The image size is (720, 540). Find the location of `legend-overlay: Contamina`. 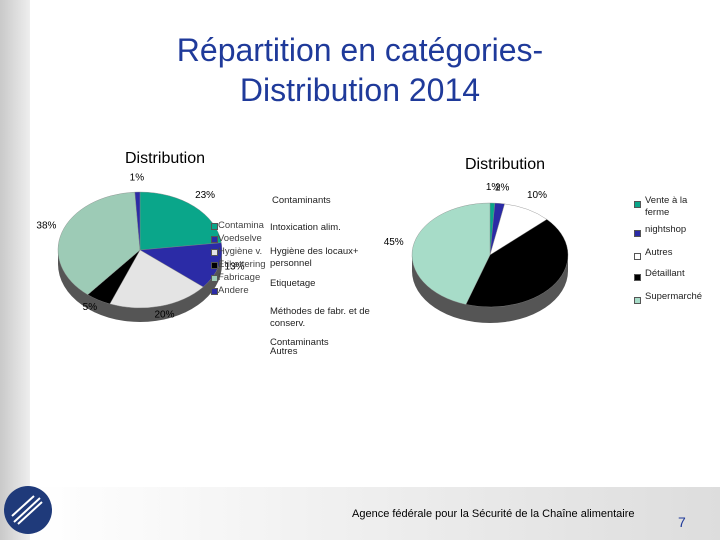

legend-overlay: Contamina is located at coordinates (241, 225).